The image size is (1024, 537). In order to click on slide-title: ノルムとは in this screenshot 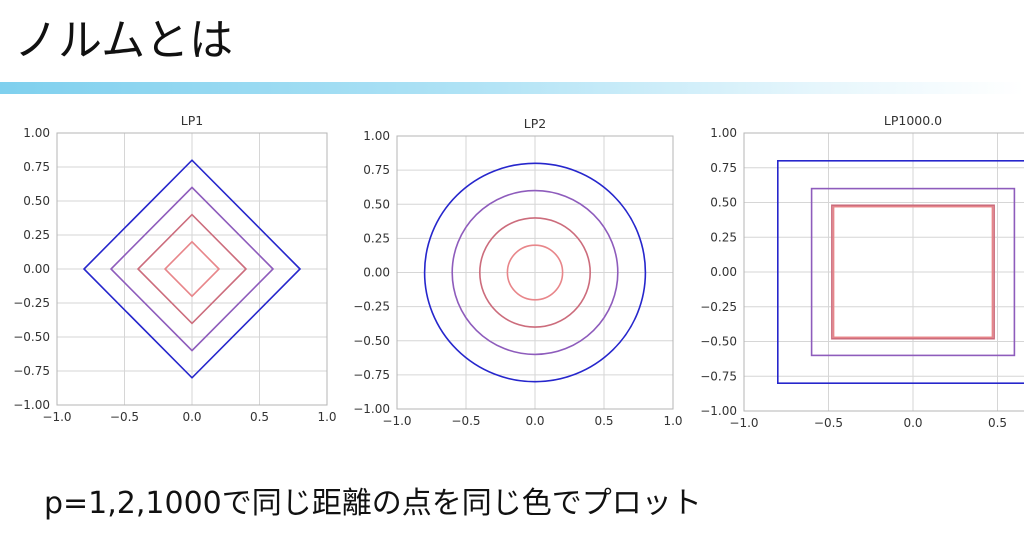, I will do `click(124, 40)`.